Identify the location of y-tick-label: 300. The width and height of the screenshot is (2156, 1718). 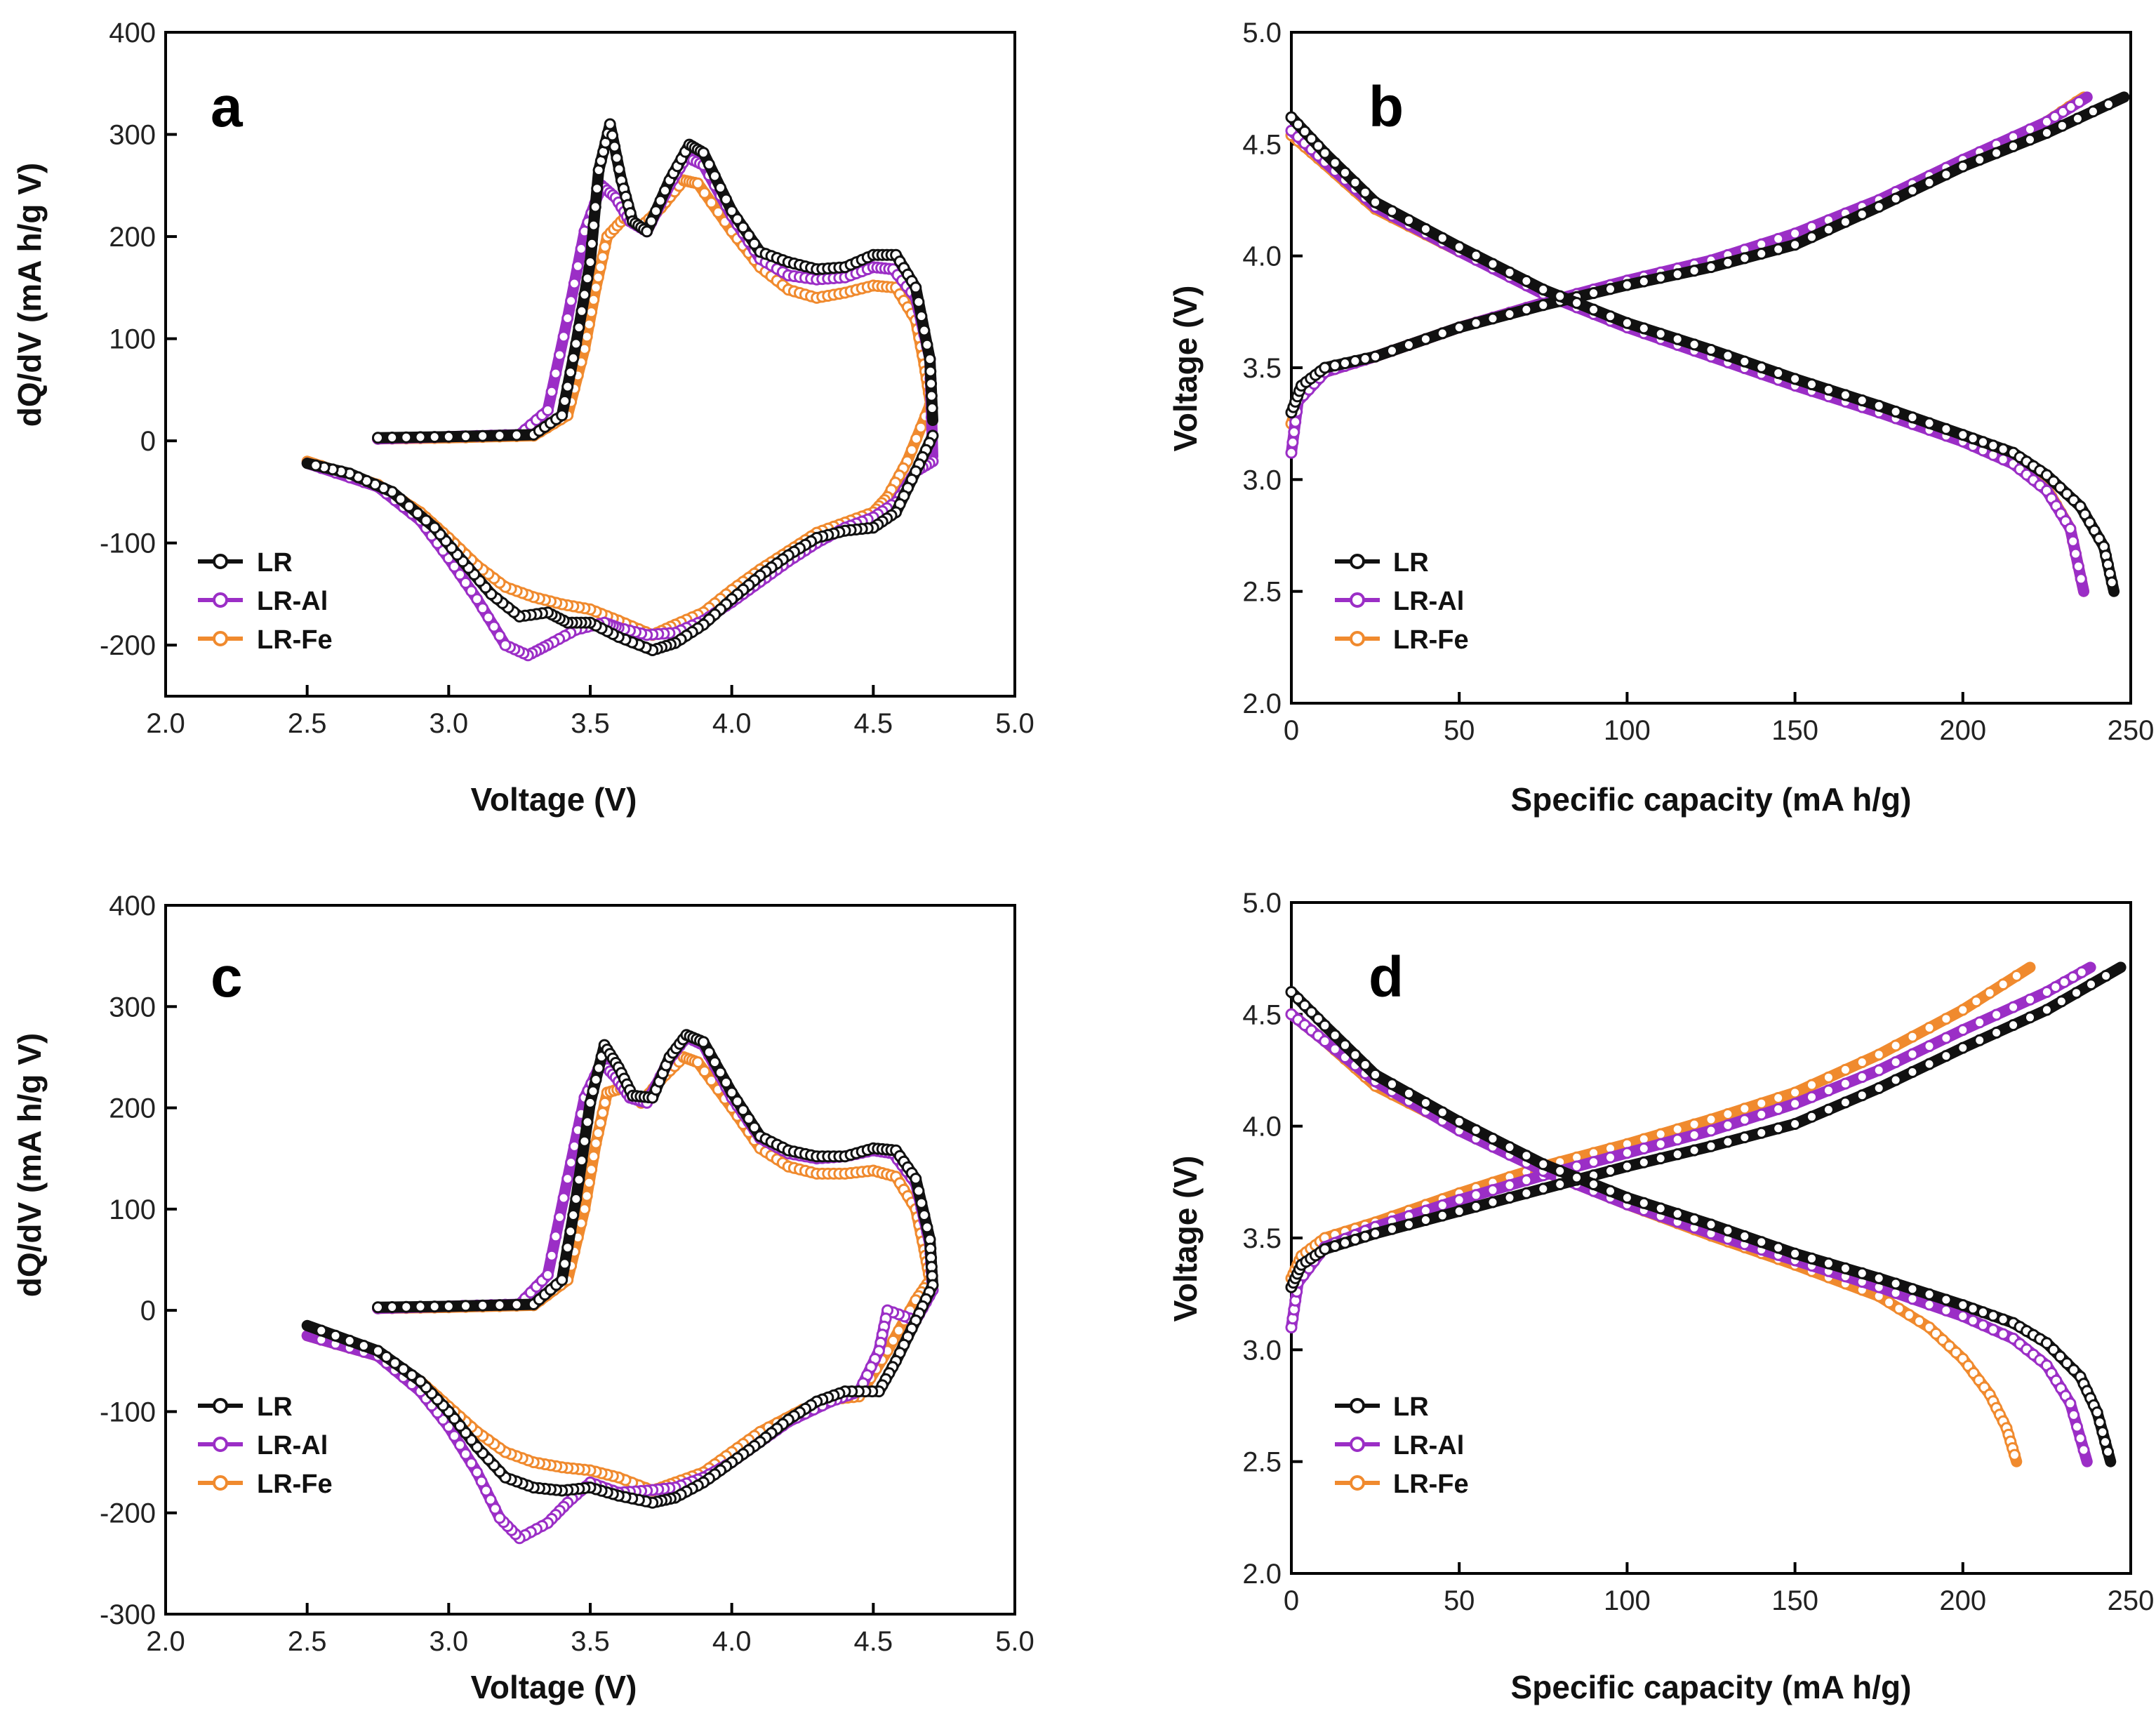
(132, 135).